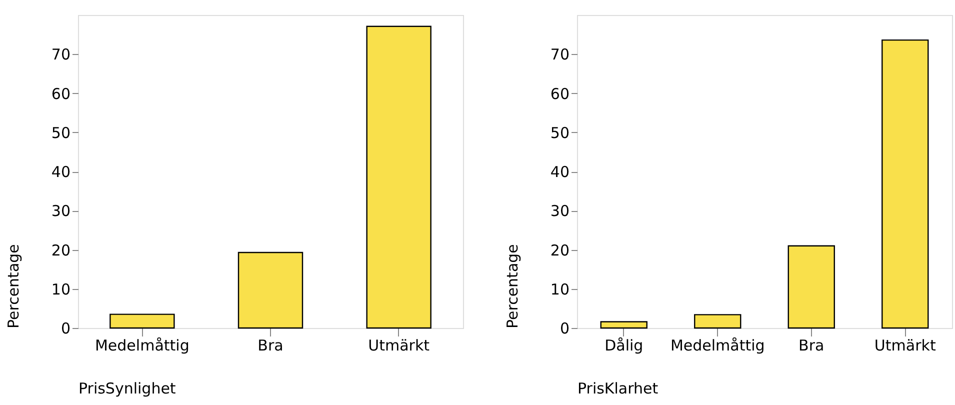 This screenshot has width=955, height=405. What do you see at coordinates (127, 389) in the screenshot?
I see `x-axis-title: PrisSynlighet` at bounding box center [127, 389].